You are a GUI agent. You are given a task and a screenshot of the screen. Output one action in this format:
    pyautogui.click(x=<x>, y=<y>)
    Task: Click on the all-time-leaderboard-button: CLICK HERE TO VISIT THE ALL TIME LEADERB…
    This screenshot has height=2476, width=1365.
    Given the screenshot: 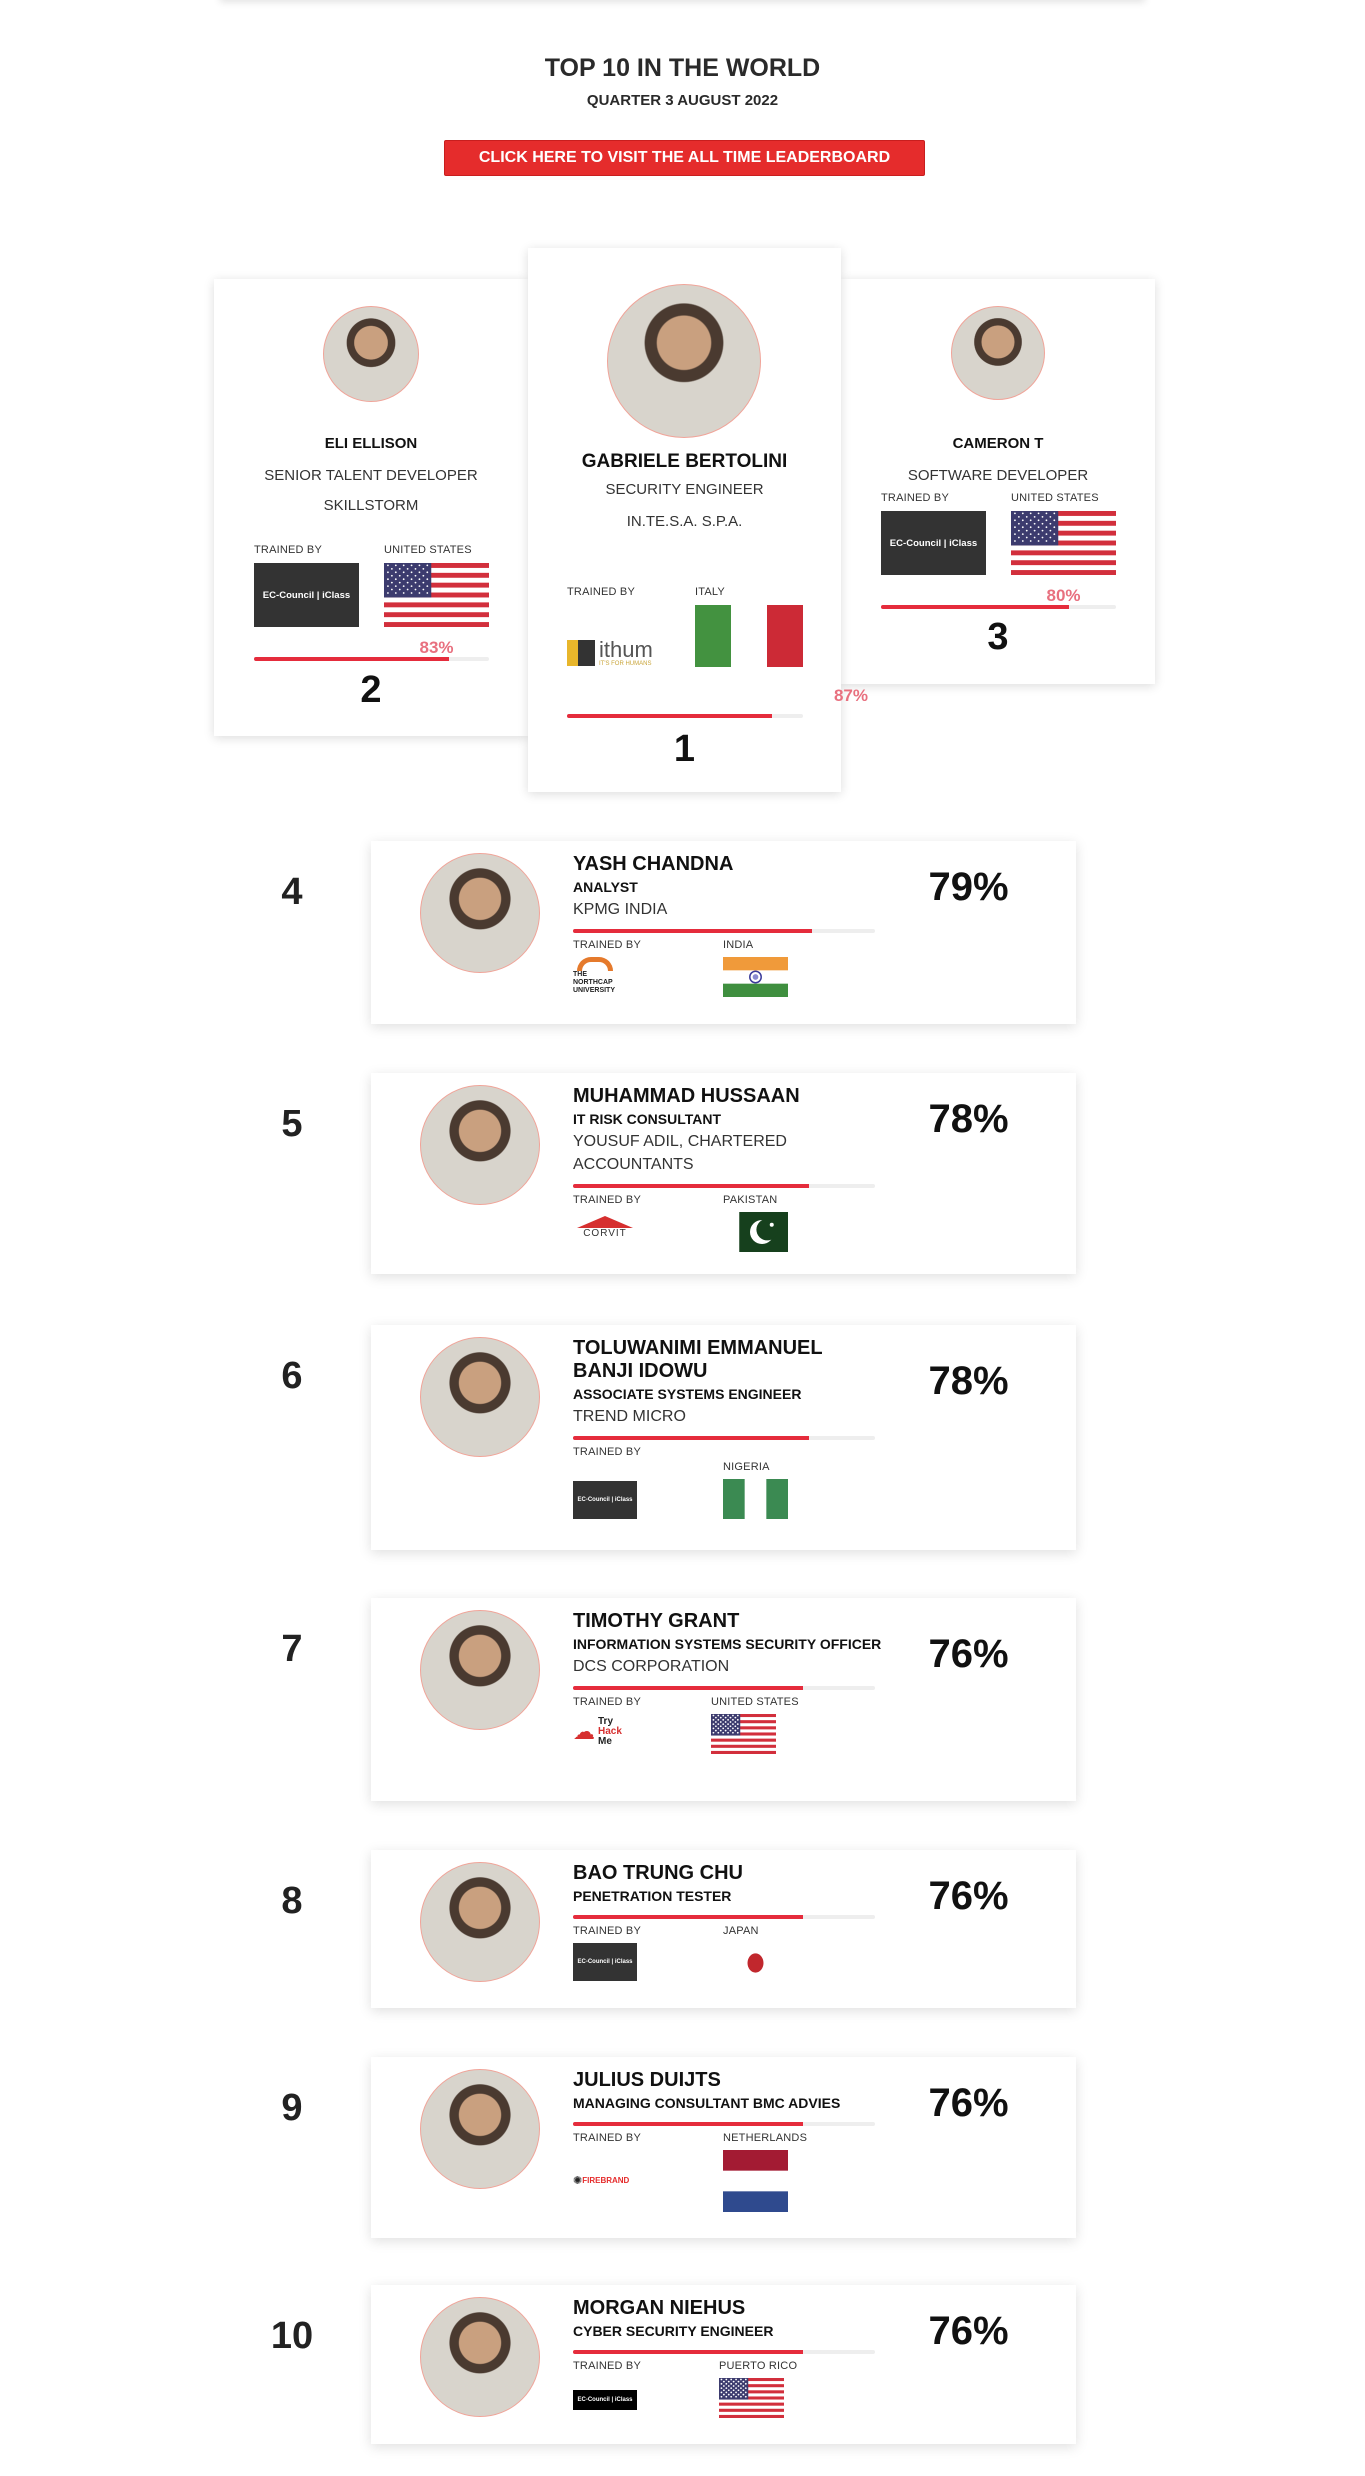 What is the action you would take?
    pyautogui.click(x=684, y=158)
    